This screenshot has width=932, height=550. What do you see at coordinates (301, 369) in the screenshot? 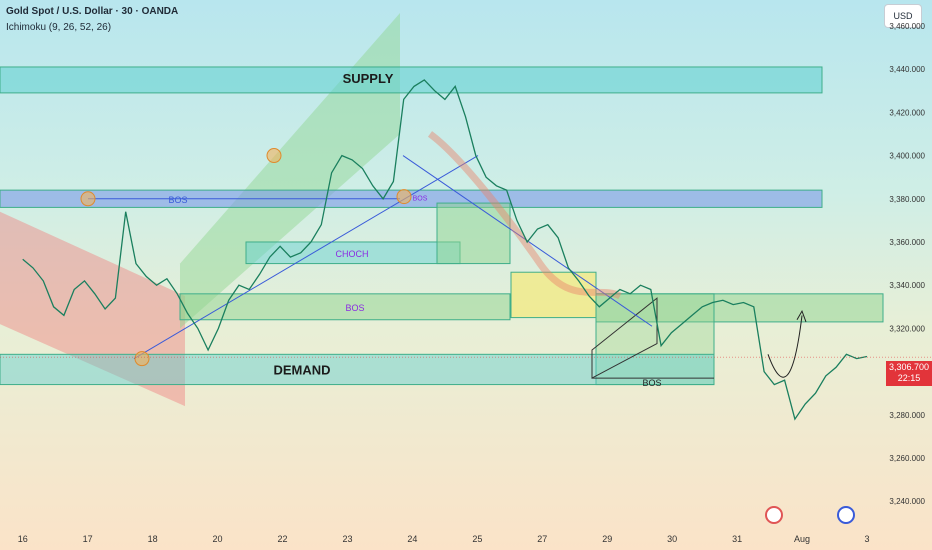
I see `demand-label: DEMAND` at bounding box center [301, 369].